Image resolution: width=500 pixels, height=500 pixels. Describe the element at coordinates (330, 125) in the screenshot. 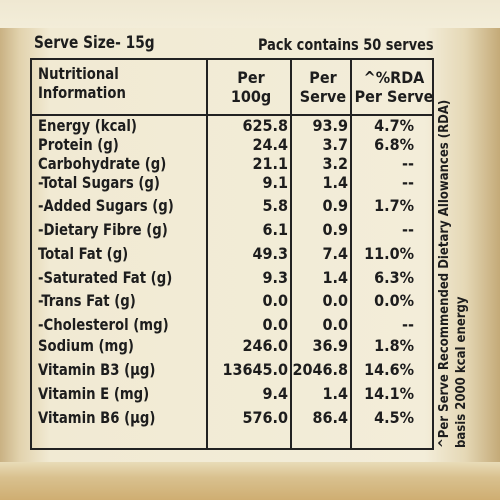

I see `value-per-serve: 93.9` at that location.